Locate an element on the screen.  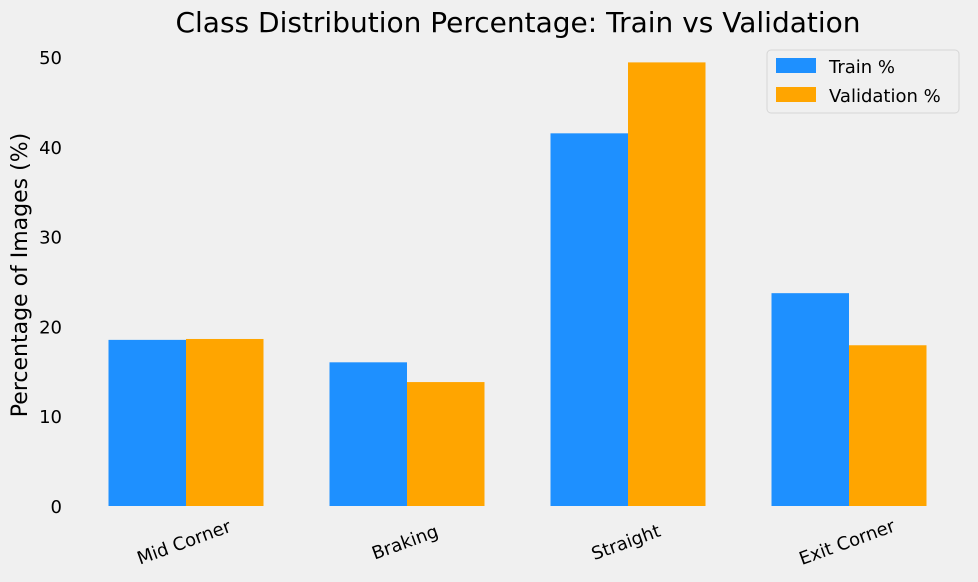
y-tick-label: 20 is located at coordinates (50, 327).